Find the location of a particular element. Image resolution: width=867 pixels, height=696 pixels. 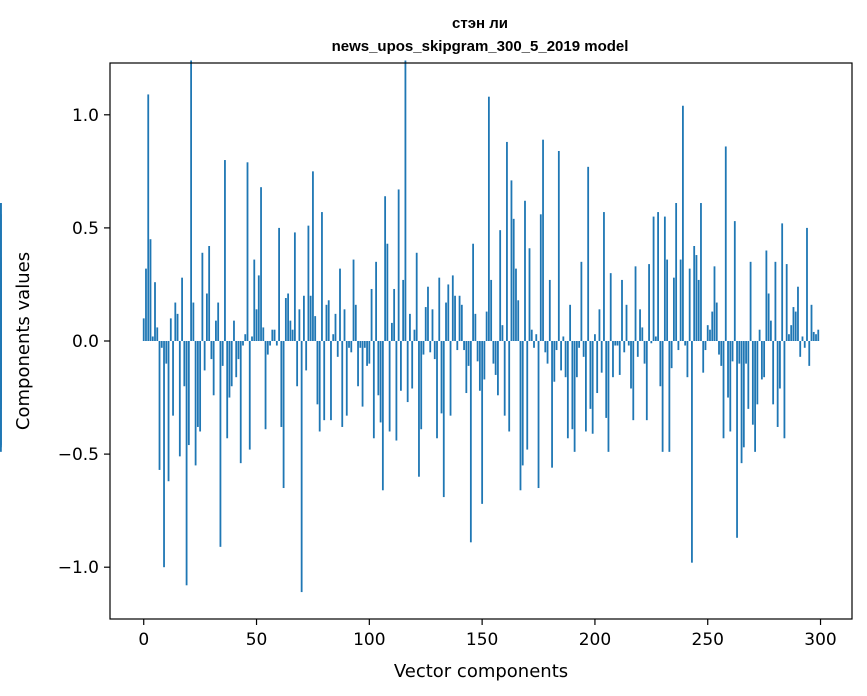

y-tick-label: 1.0 is located at coordinates (85, 116).